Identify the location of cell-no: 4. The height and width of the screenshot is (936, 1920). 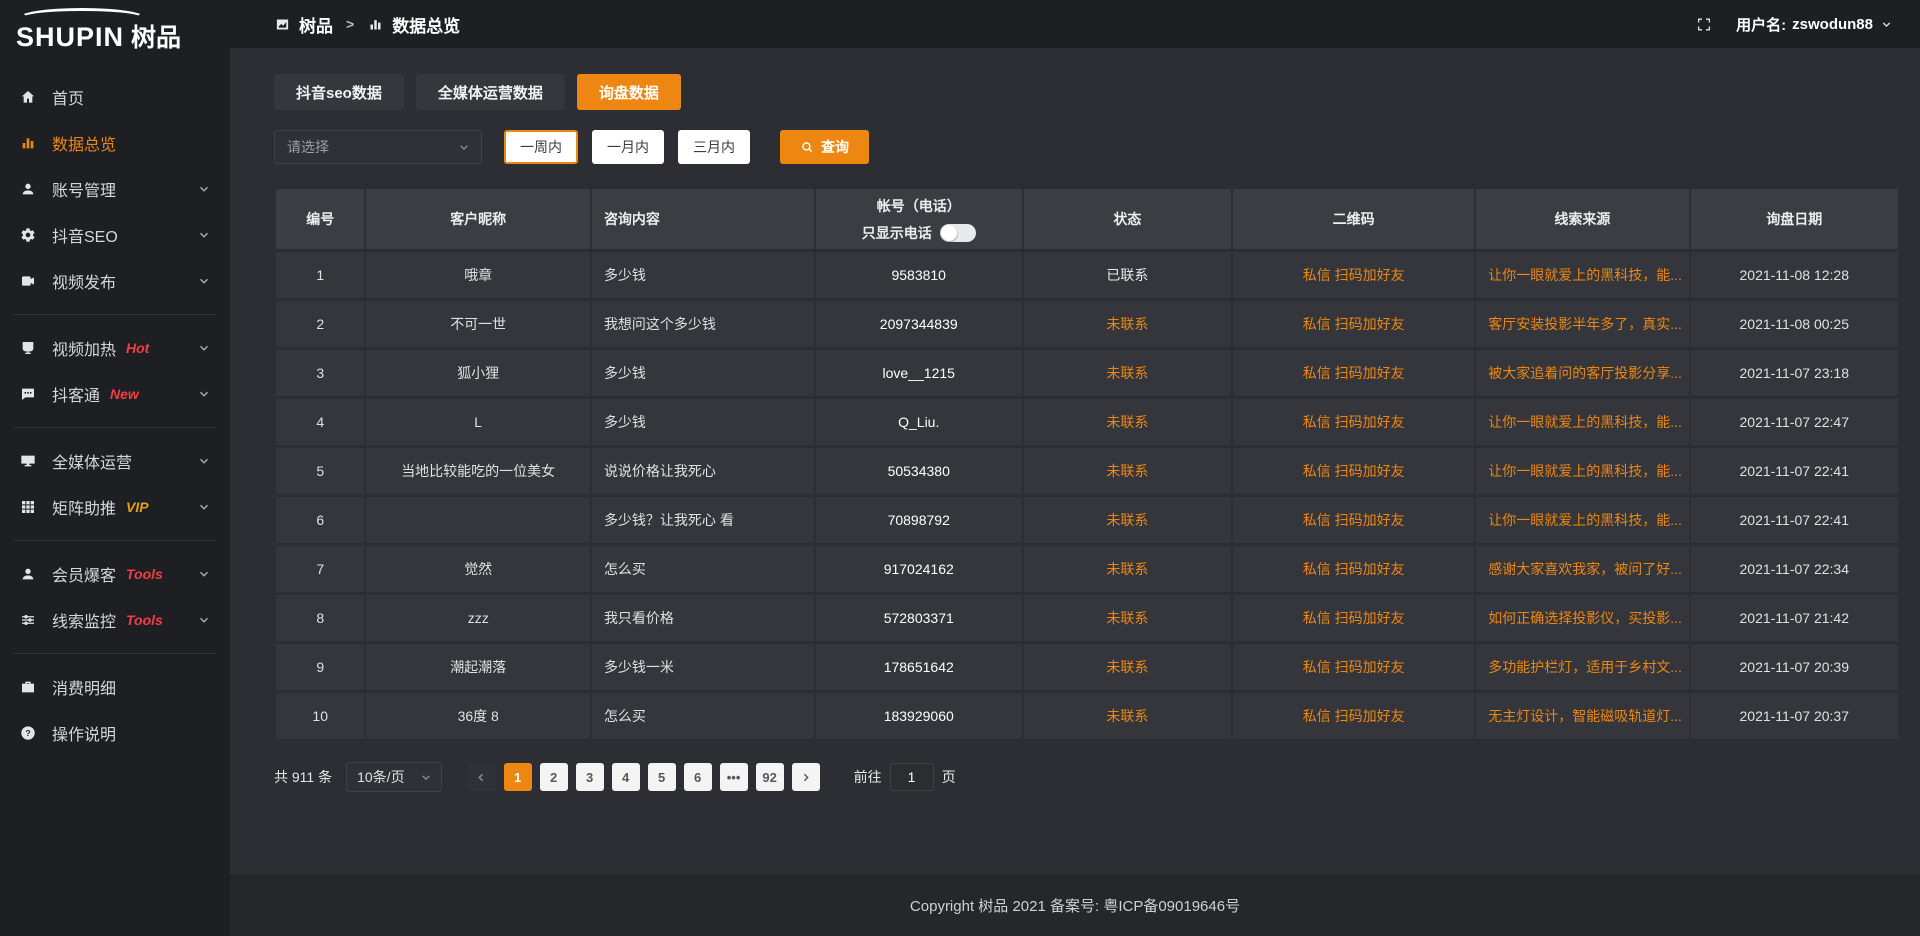
(320, 422).